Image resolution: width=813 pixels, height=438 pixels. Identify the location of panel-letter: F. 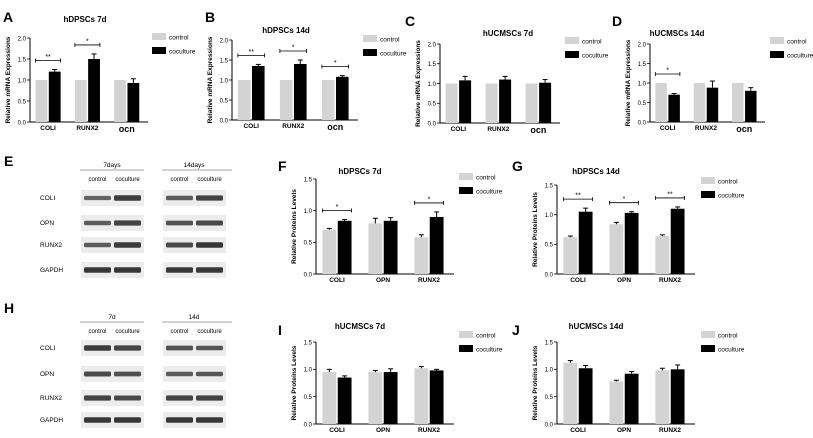
(282, 166).